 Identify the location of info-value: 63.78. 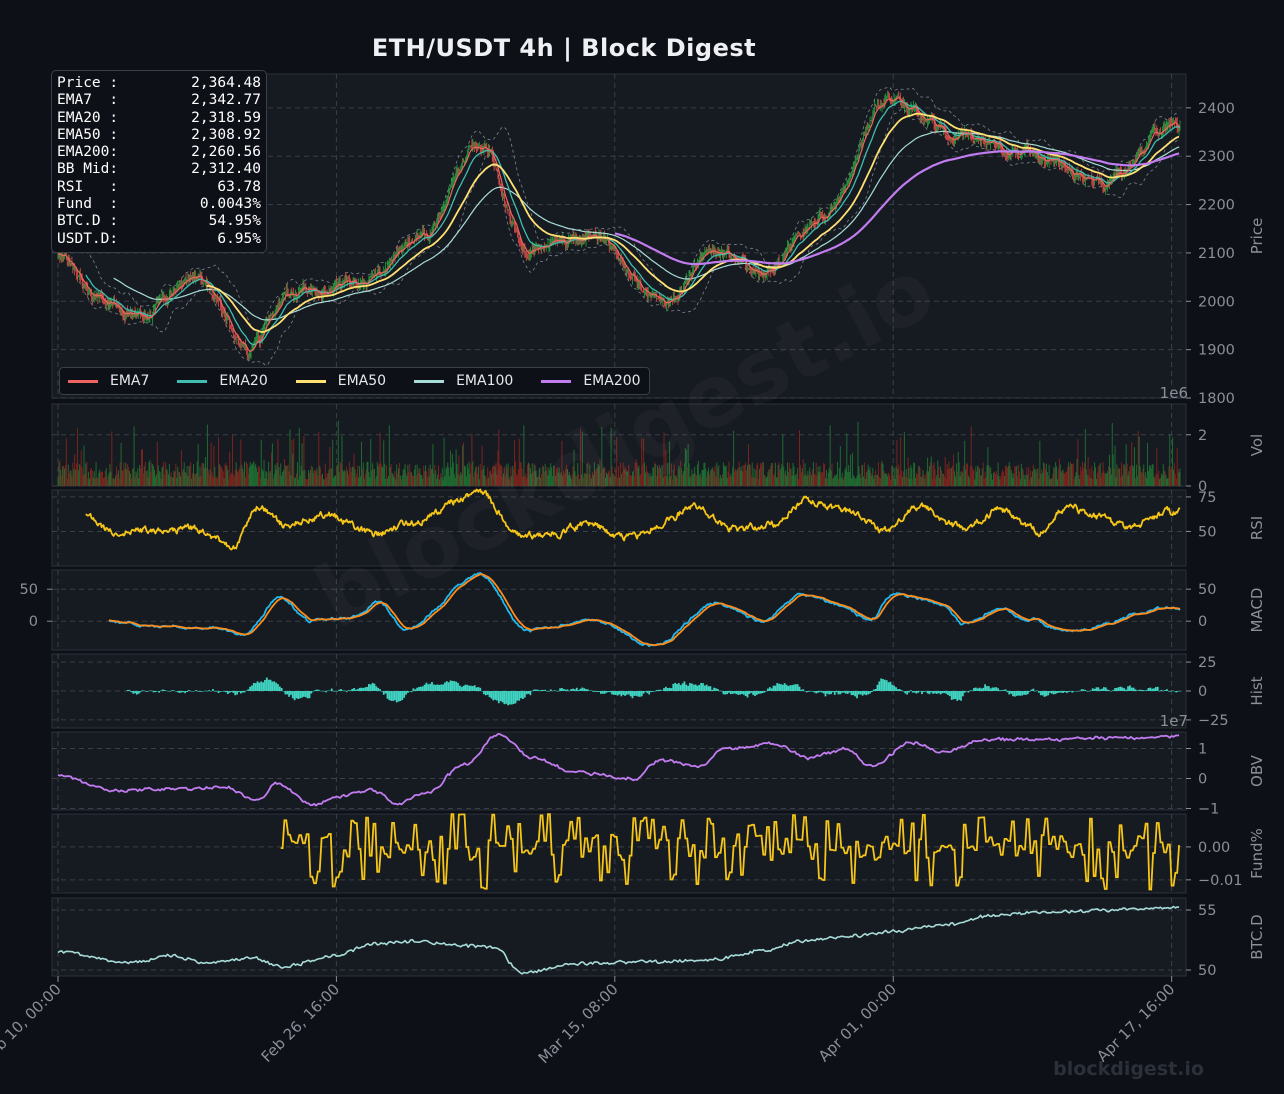
(239, 186).